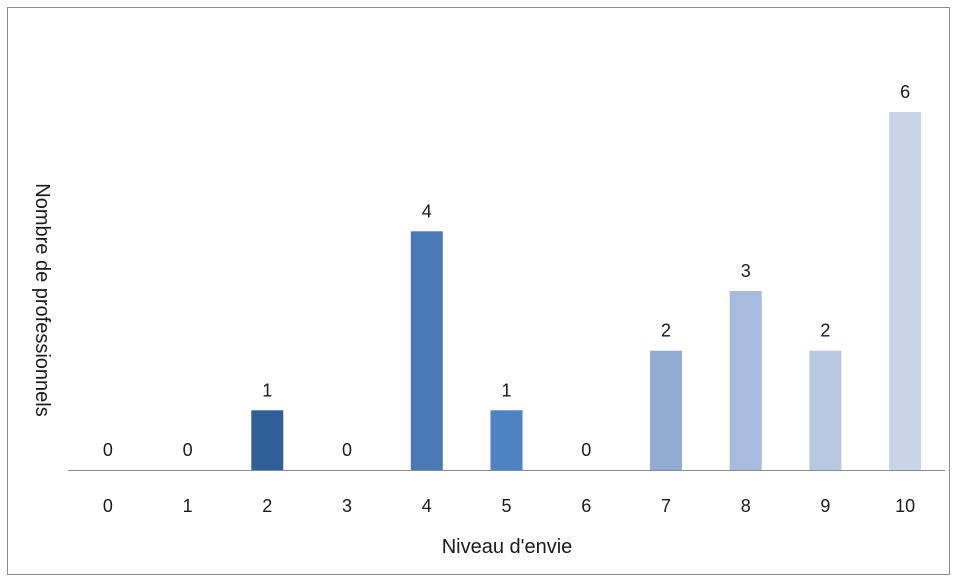 The image size is (956, 579). What do you see at coordinates (188, 450) in the screenshot?
I see `data-label-1: 0` at bounding box center [188, 450].